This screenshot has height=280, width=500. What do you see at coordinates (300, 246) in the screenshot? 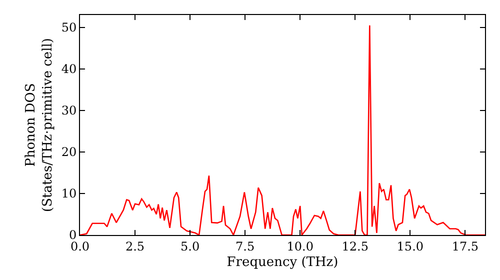
I see `x-tick-label: 10.0` at bounding box center [300, 246].